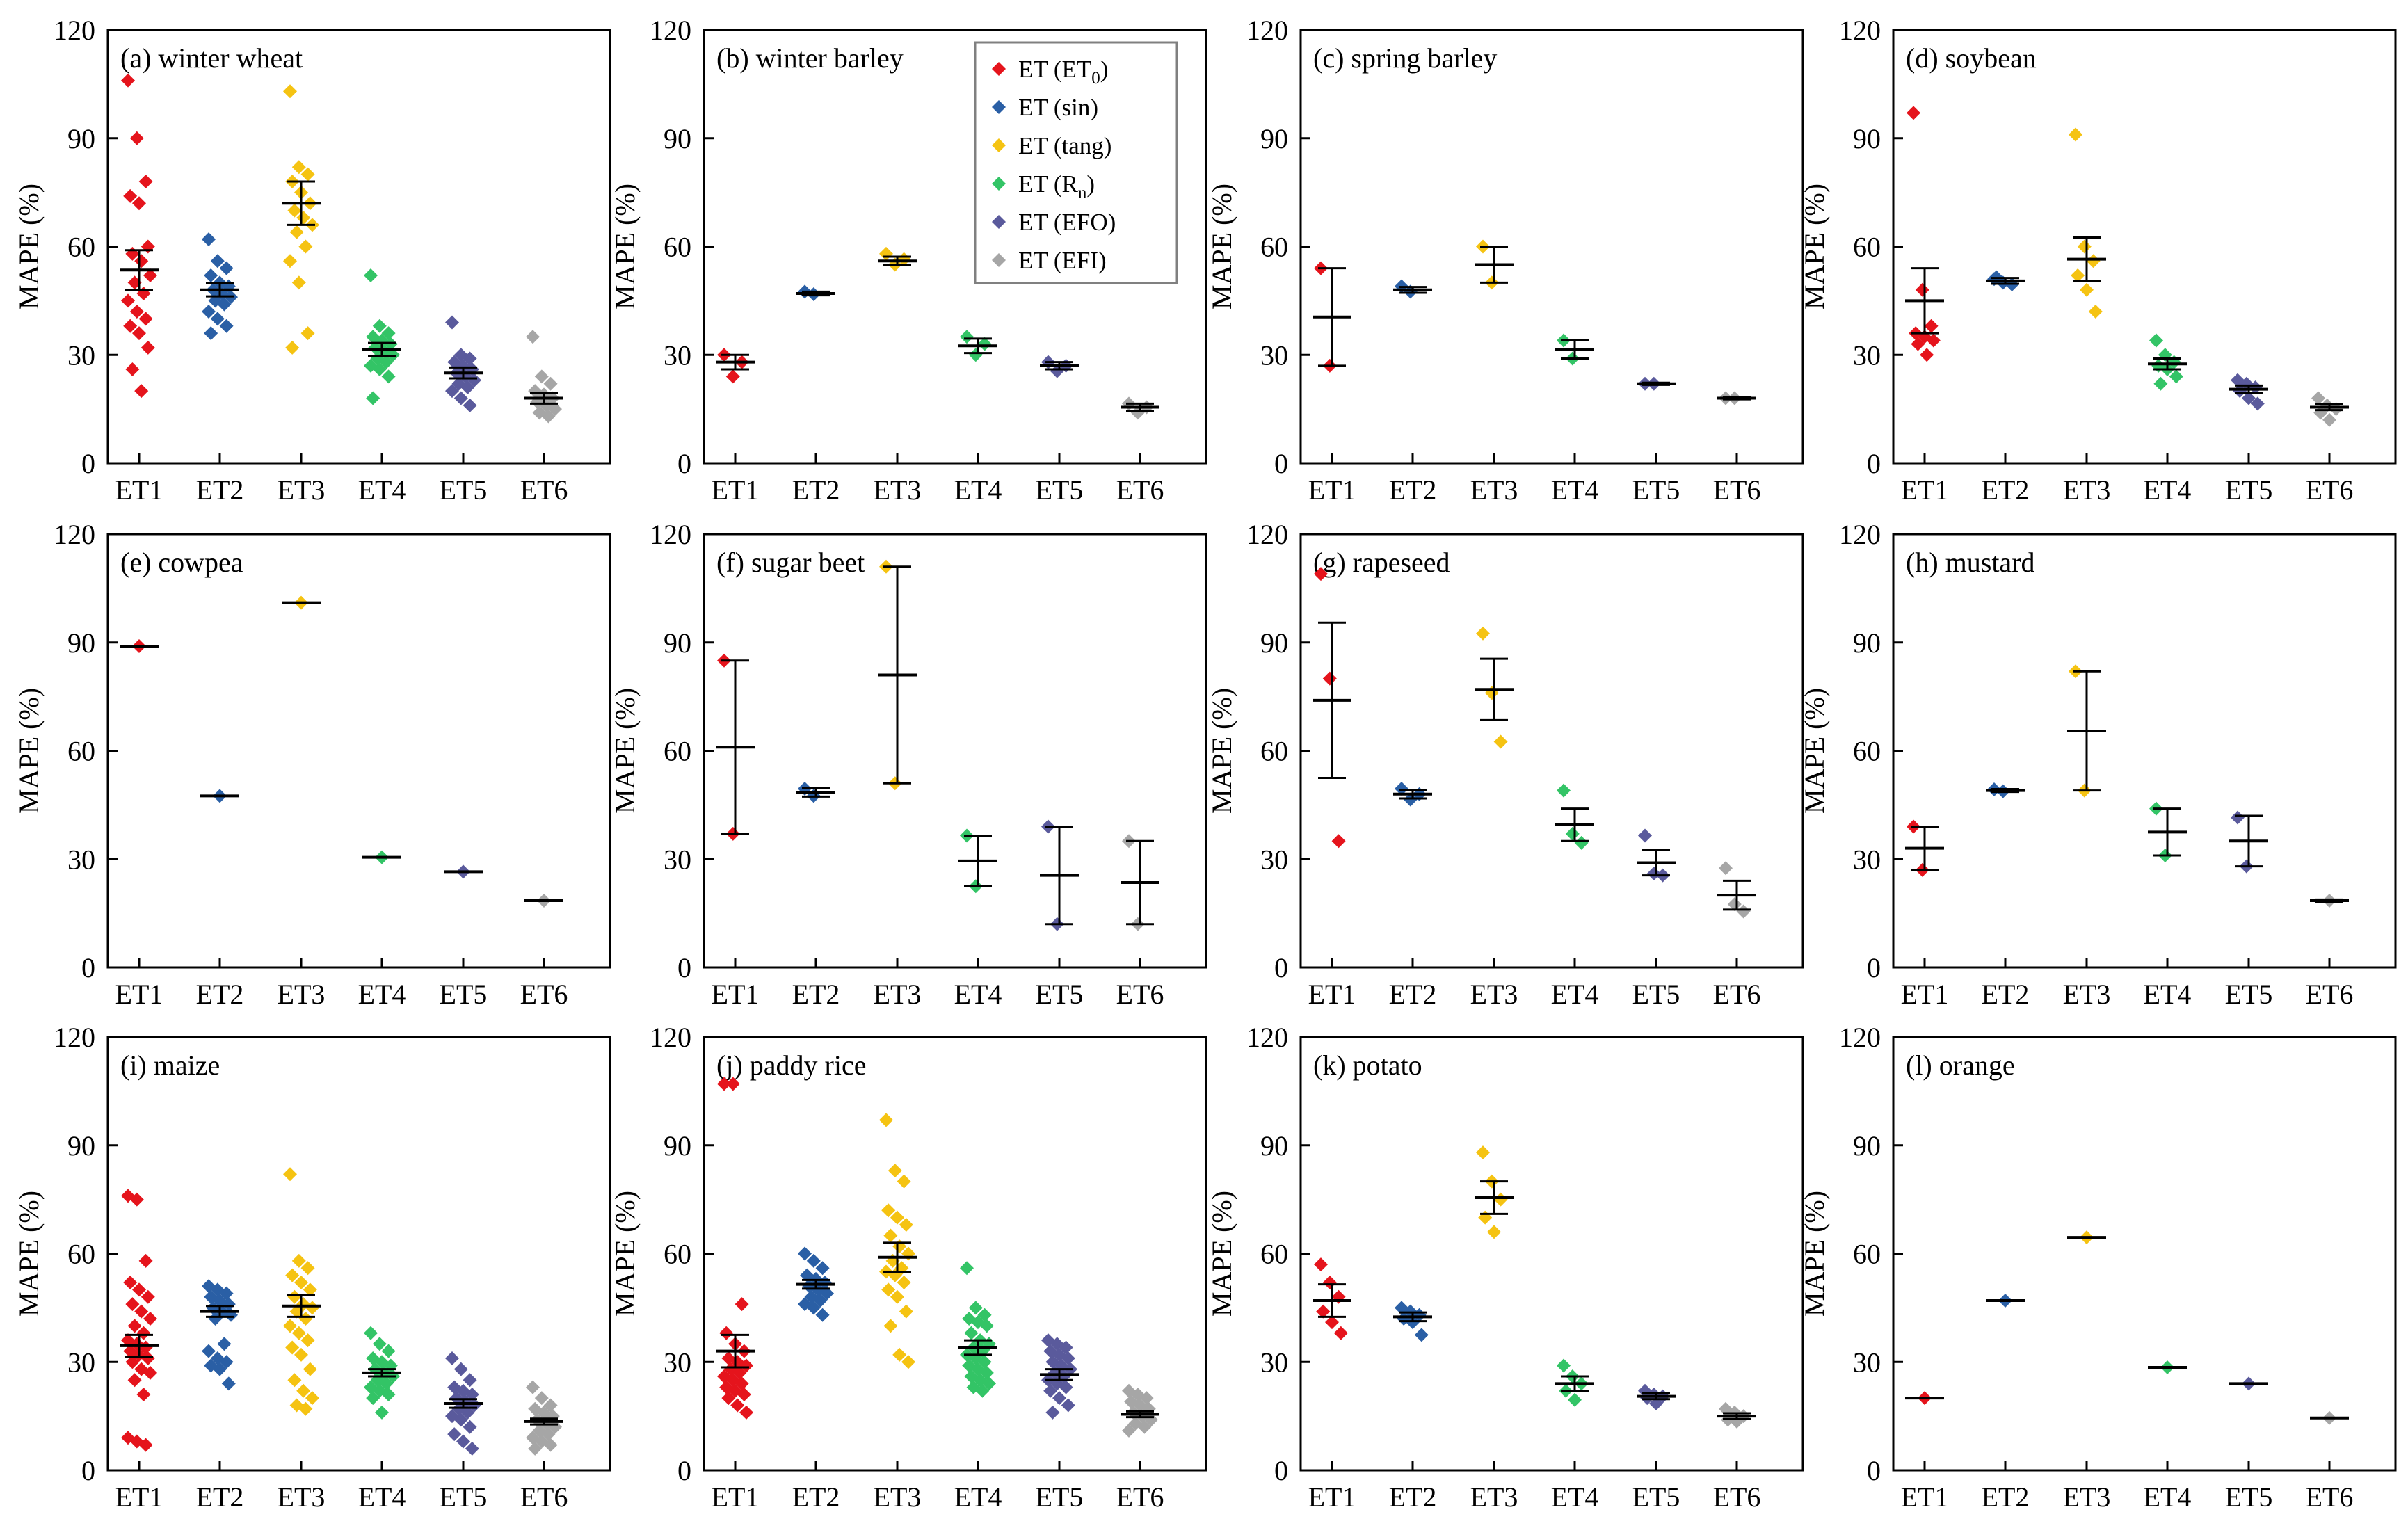  Describe the element at coordinates (999, 69) in the screenshot. I see `legend-marker` at that location.